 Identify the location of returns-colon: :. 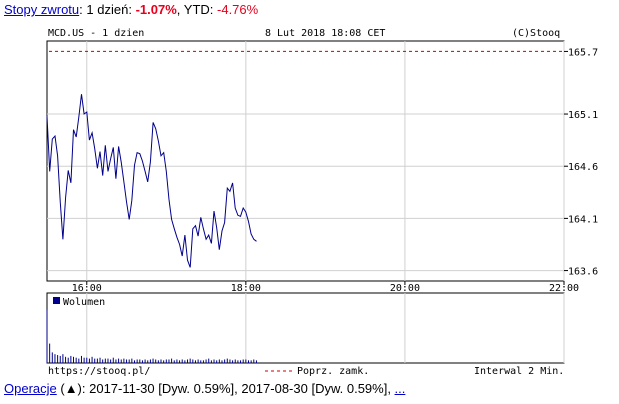
(81, 9).